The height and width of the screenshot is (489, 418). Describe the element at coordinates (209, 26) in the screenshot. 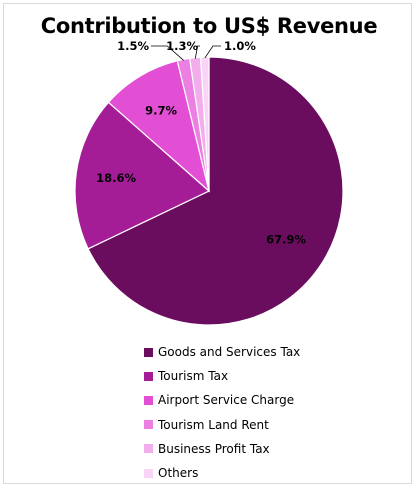

I see `chart-title: Contribution to US$ Revenue` at that location.